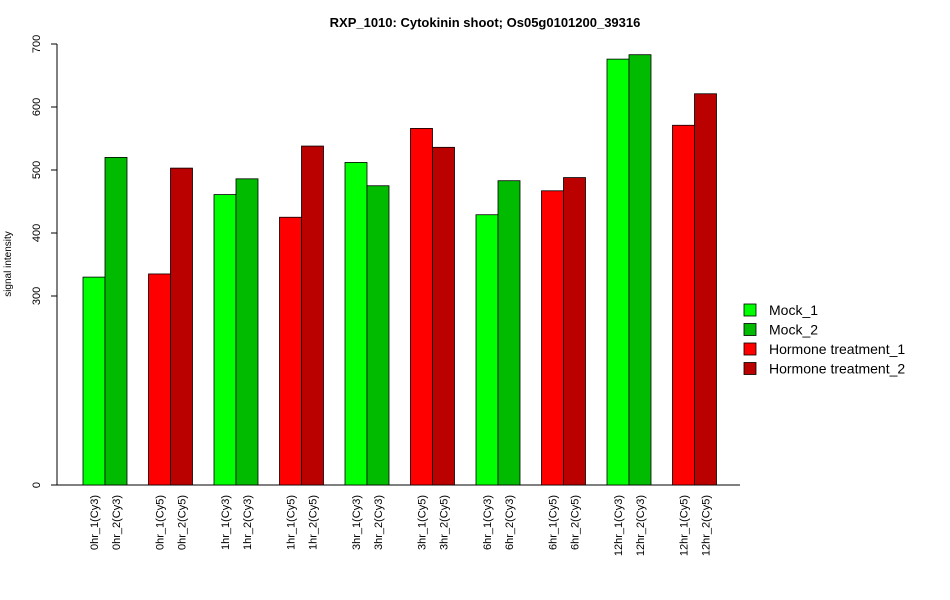 This screenshot has height=600, width=950. I want to click on x-tick-label: 3hr_2(Cy3), so click(379, 522).